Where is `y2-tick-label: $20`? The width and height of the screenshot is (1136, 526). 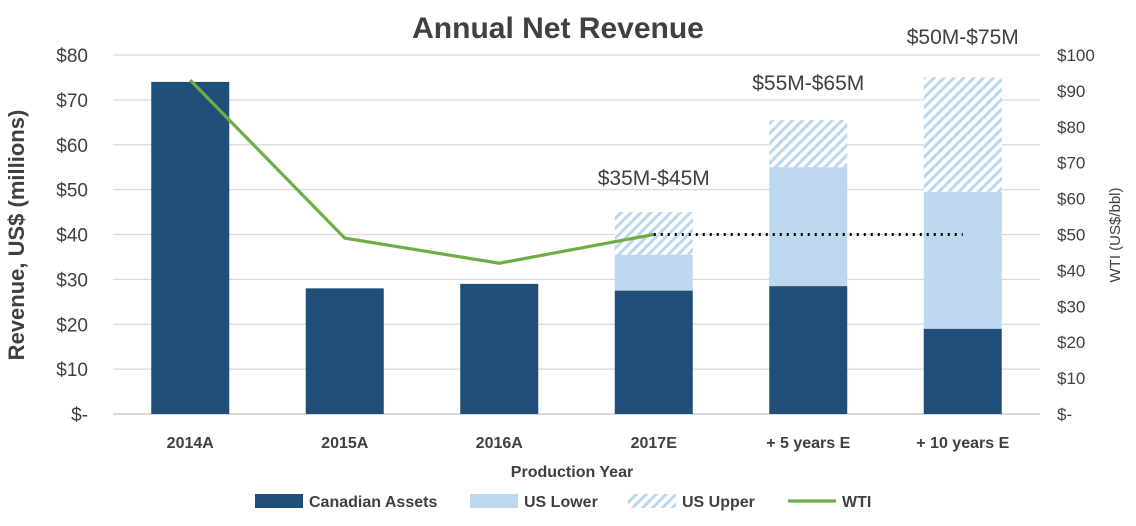
y2-tick-label: $20 is located at coordinates (1071, 342).